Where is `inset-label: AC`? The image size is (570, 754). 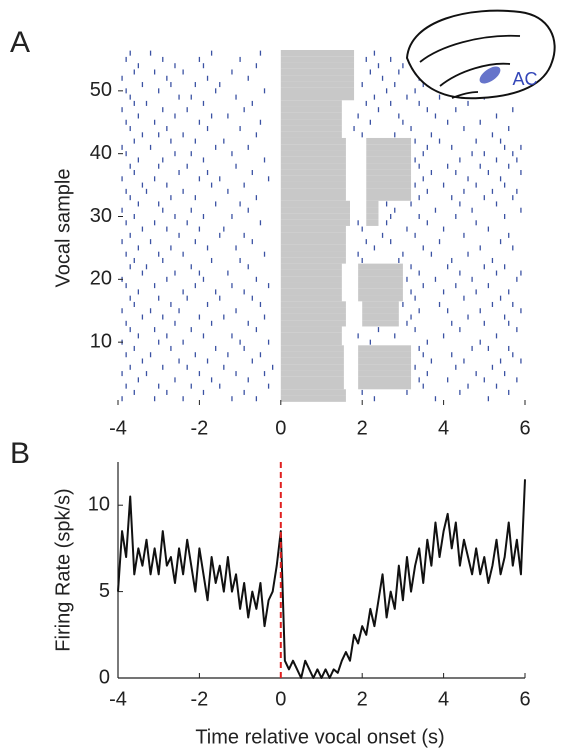 inset-label: AC is located at coordinates (524, 79).